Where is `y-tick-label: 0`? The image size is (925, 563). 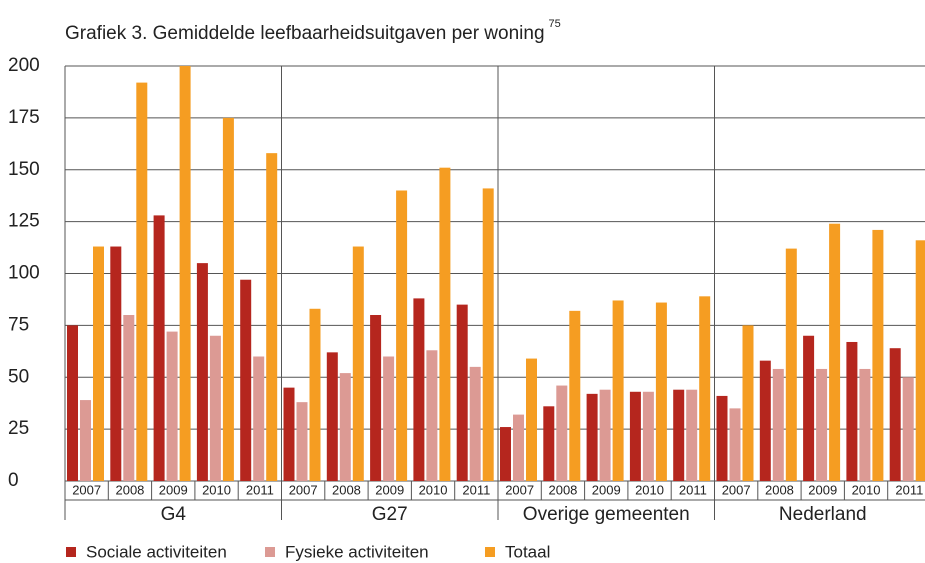
y-tick-label: 0 is located at coordinates (13, 480).